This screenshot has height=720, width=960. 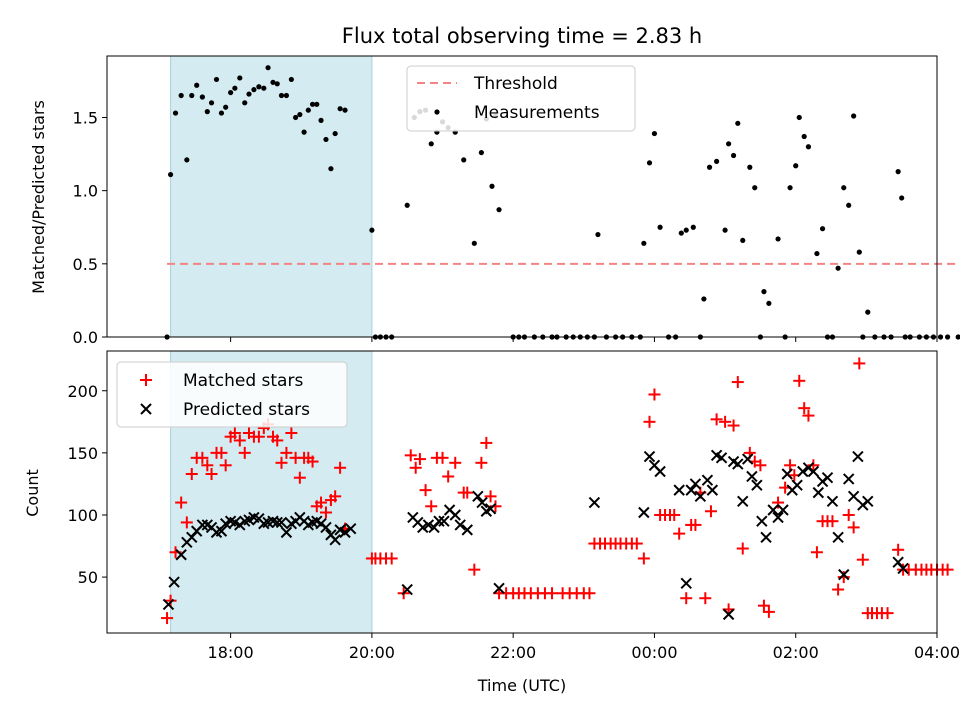 What do you see at coordinates (372, 652) in the screenshot?
I see `x-tick-label: 20:00` at bounding box center [372, 652].